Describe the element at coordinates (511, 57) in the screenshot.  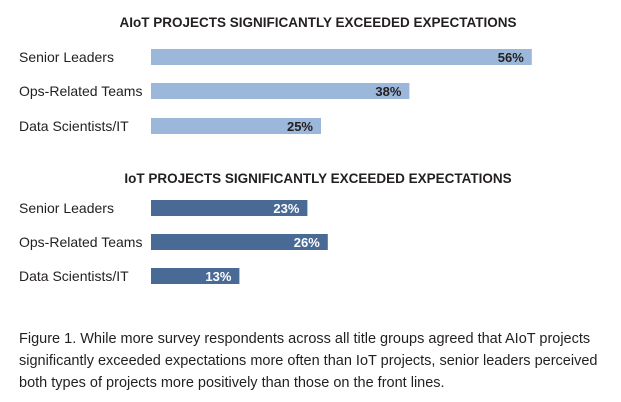
I see `data-label: 56%` at that location.